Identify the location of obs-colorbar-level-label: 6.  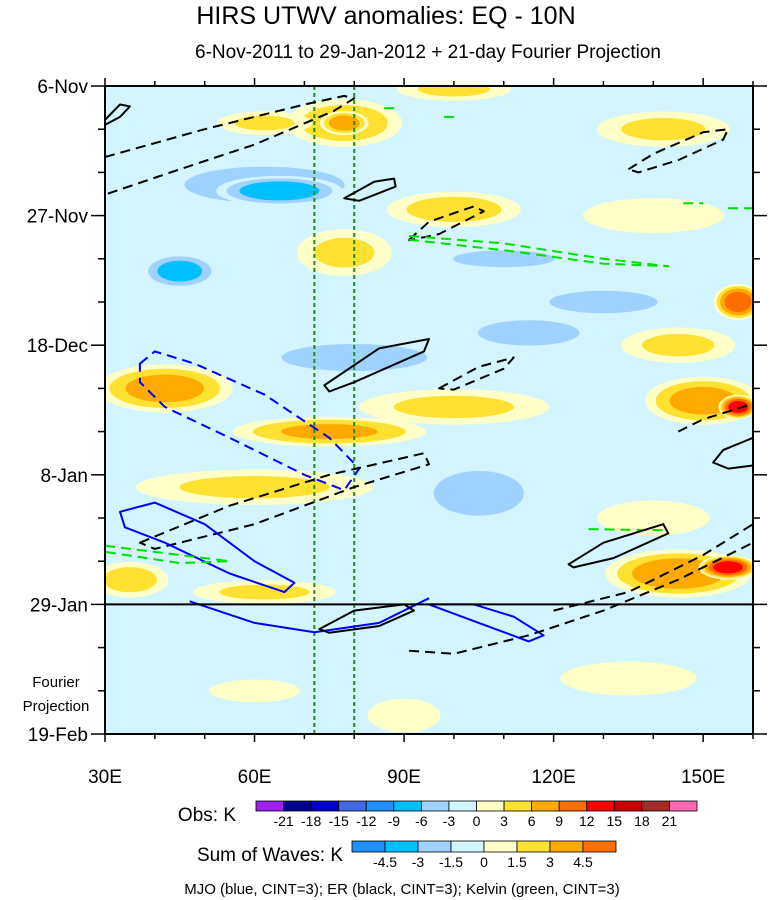
(532, 821).